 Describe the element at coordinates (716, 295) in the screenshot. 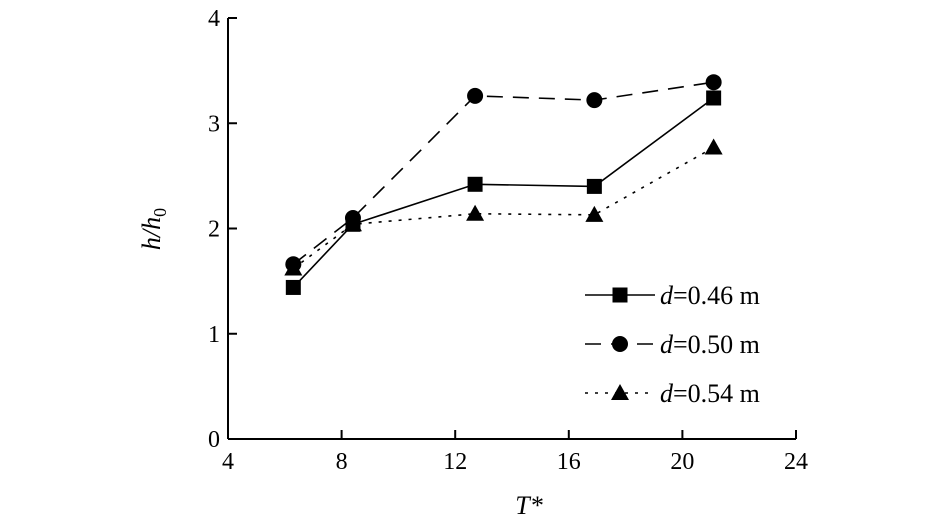

I see `legend-label-value: =0.46 m` at that location.